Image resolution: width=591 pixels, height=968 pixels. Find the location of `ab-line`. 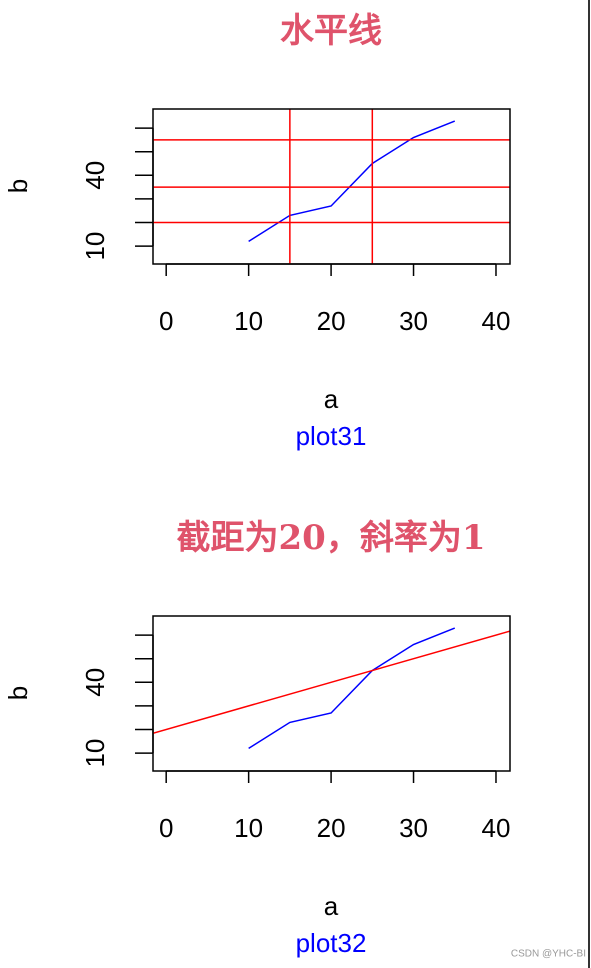

ab-line is located at coordinates (331, 682).